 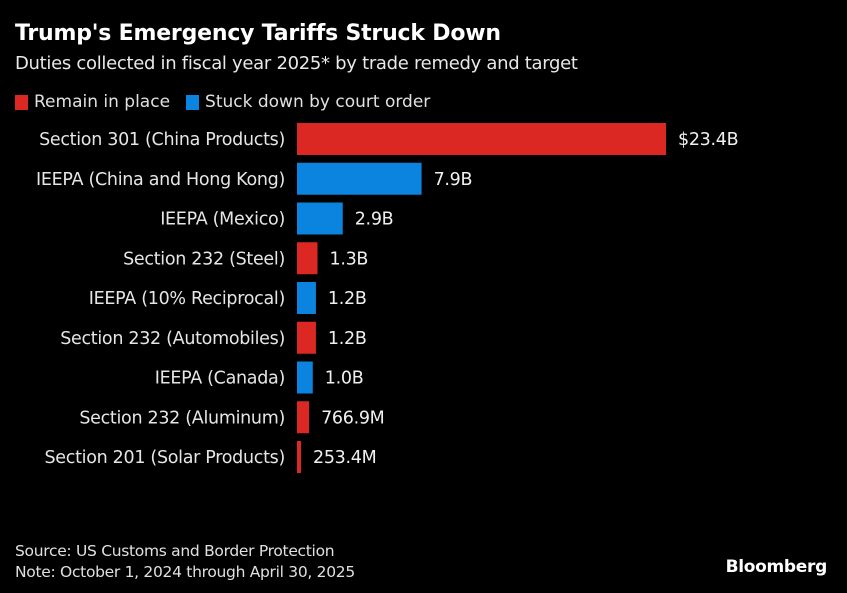 I want to click on value-label: 1.0B, so click(x=344, y=379).